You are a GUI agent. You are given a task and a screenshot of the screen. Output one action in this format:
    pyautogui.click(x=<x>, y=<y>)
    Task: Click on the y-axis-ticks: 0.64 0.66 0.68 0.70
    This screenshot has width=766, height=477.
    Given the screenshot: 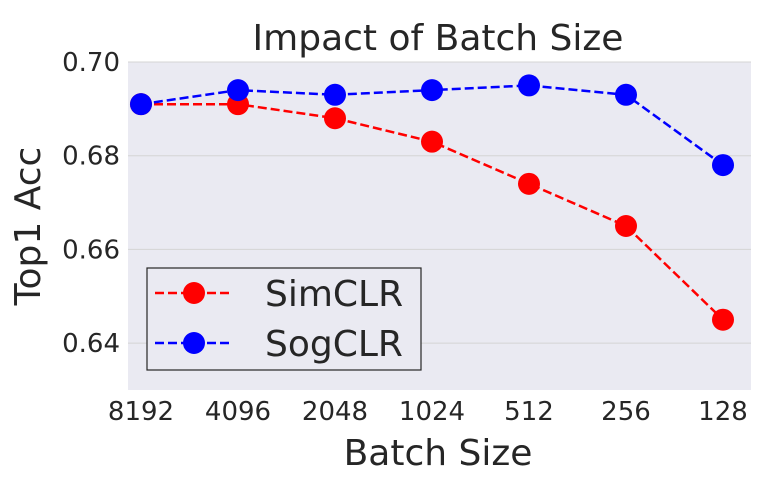 What is the action you would take?
    pyautogui.click(x=91, y=203)
    